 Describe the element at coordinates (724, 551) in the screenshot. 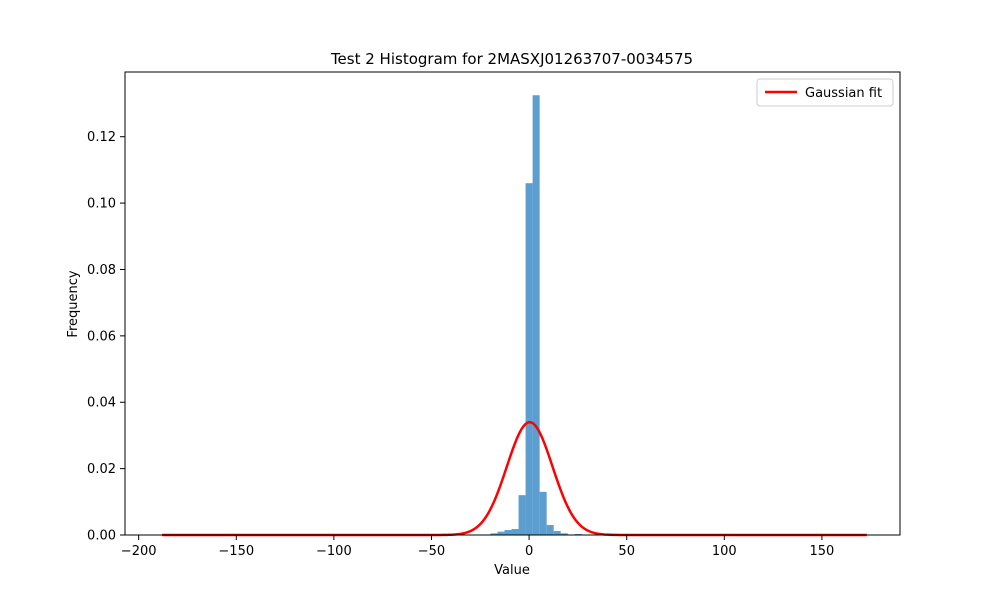

I see `x-tick-label: 100` at that location.